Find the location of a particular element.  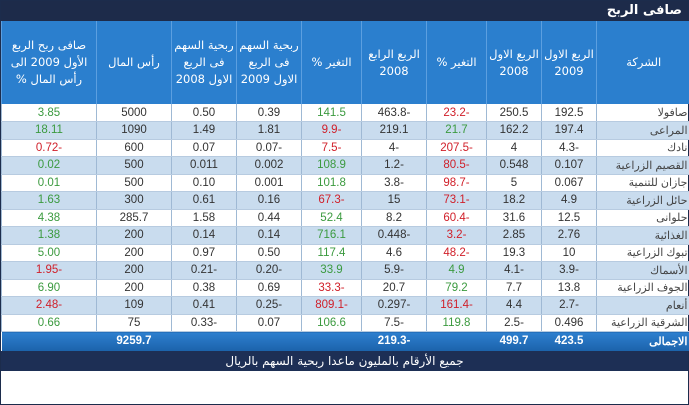

cell: 0.001 is located at coordinates (269, 183).